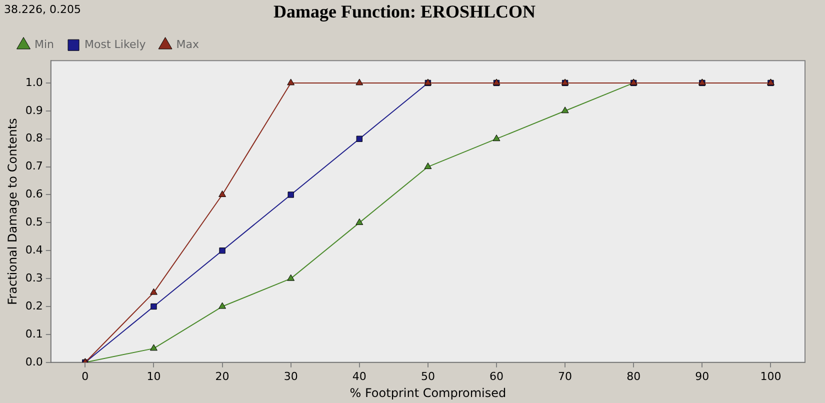 The width and height of the screenshot is (825, 403). What do you see at coordinates (34, 277) in the screenshot?
I see `y-tick-label: 0.3` at bounding box center [34, 277].